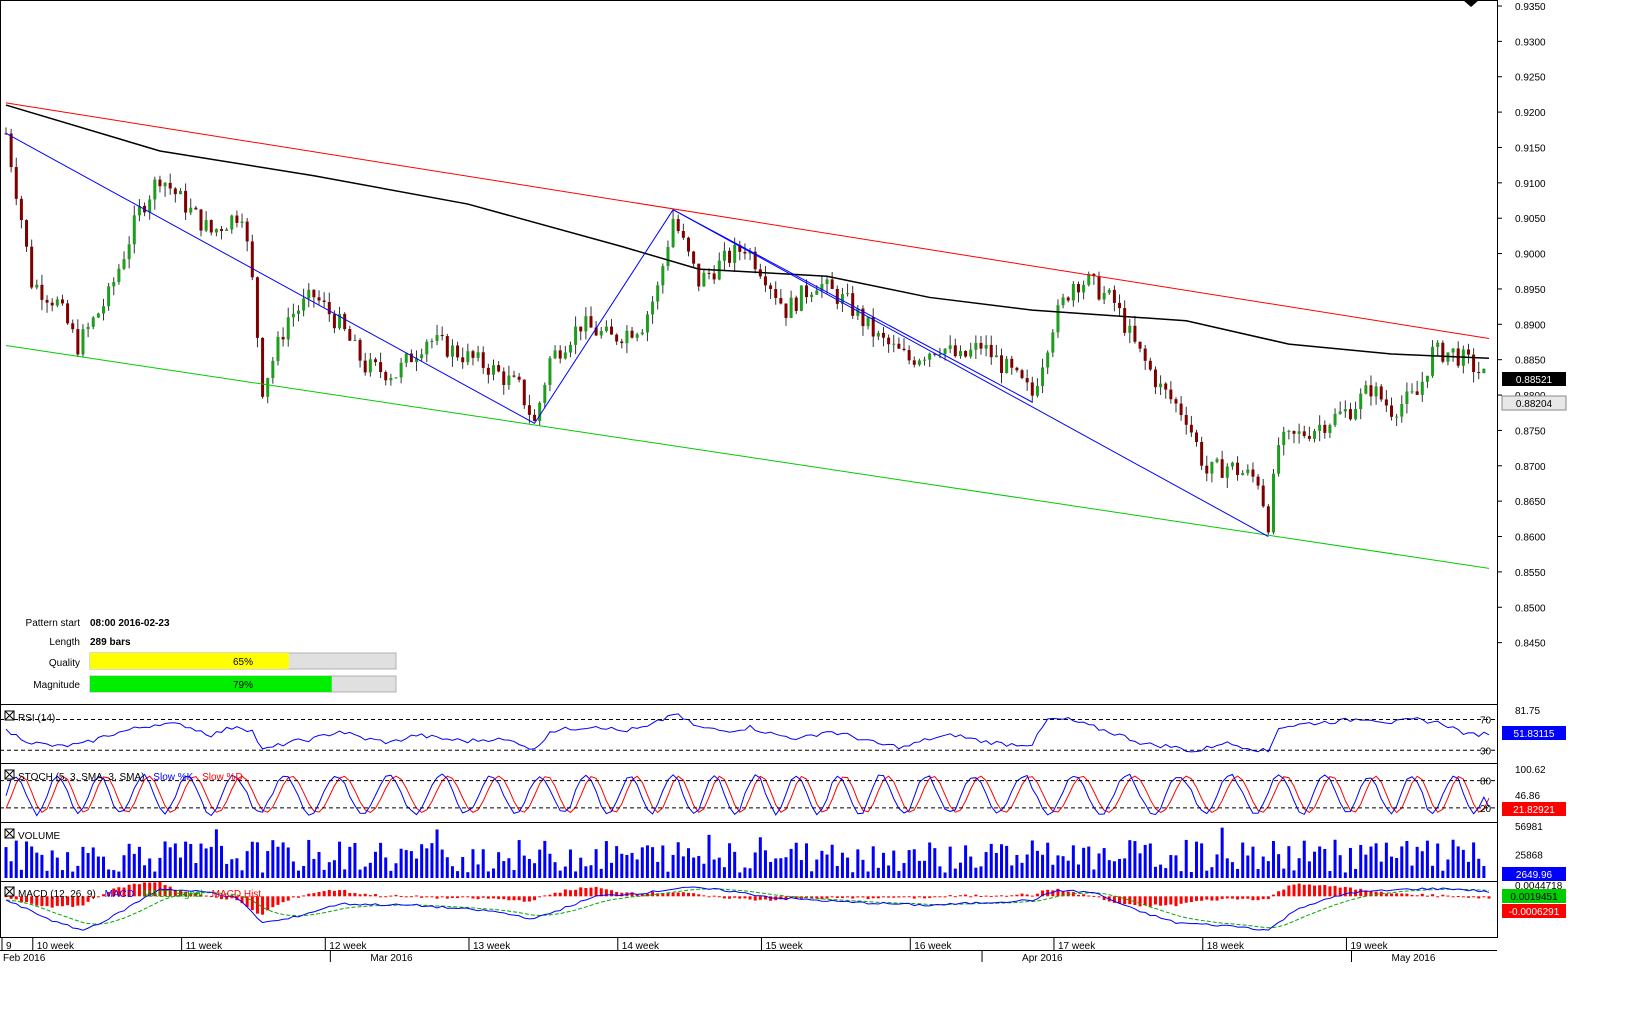  Describe the element at coordinates (1530, 431) in the screenshot. I see `price-tick-label: 0.8750` at that location.